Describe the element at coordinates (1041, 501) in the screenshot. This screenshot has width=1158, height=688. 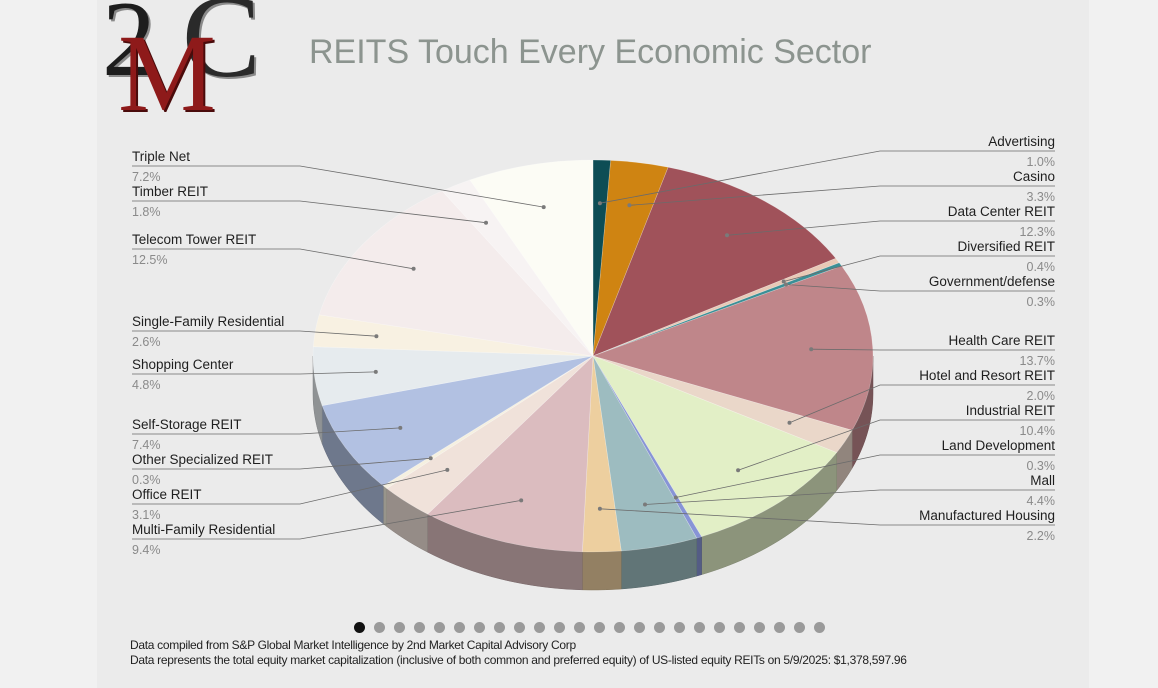
I see `label-value-mall: 4.4%` at that location.